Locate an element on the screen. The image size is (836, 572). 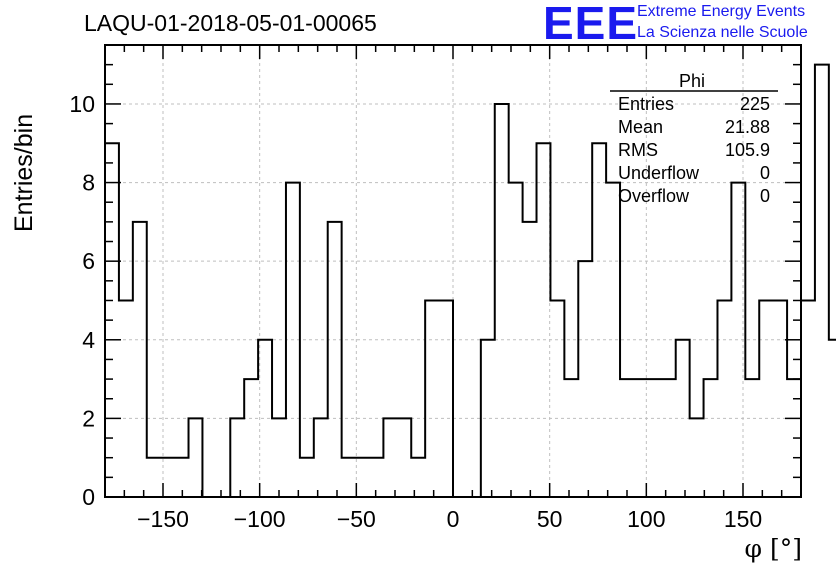
stats-label: Underflow is located at coordinates (659, 173).